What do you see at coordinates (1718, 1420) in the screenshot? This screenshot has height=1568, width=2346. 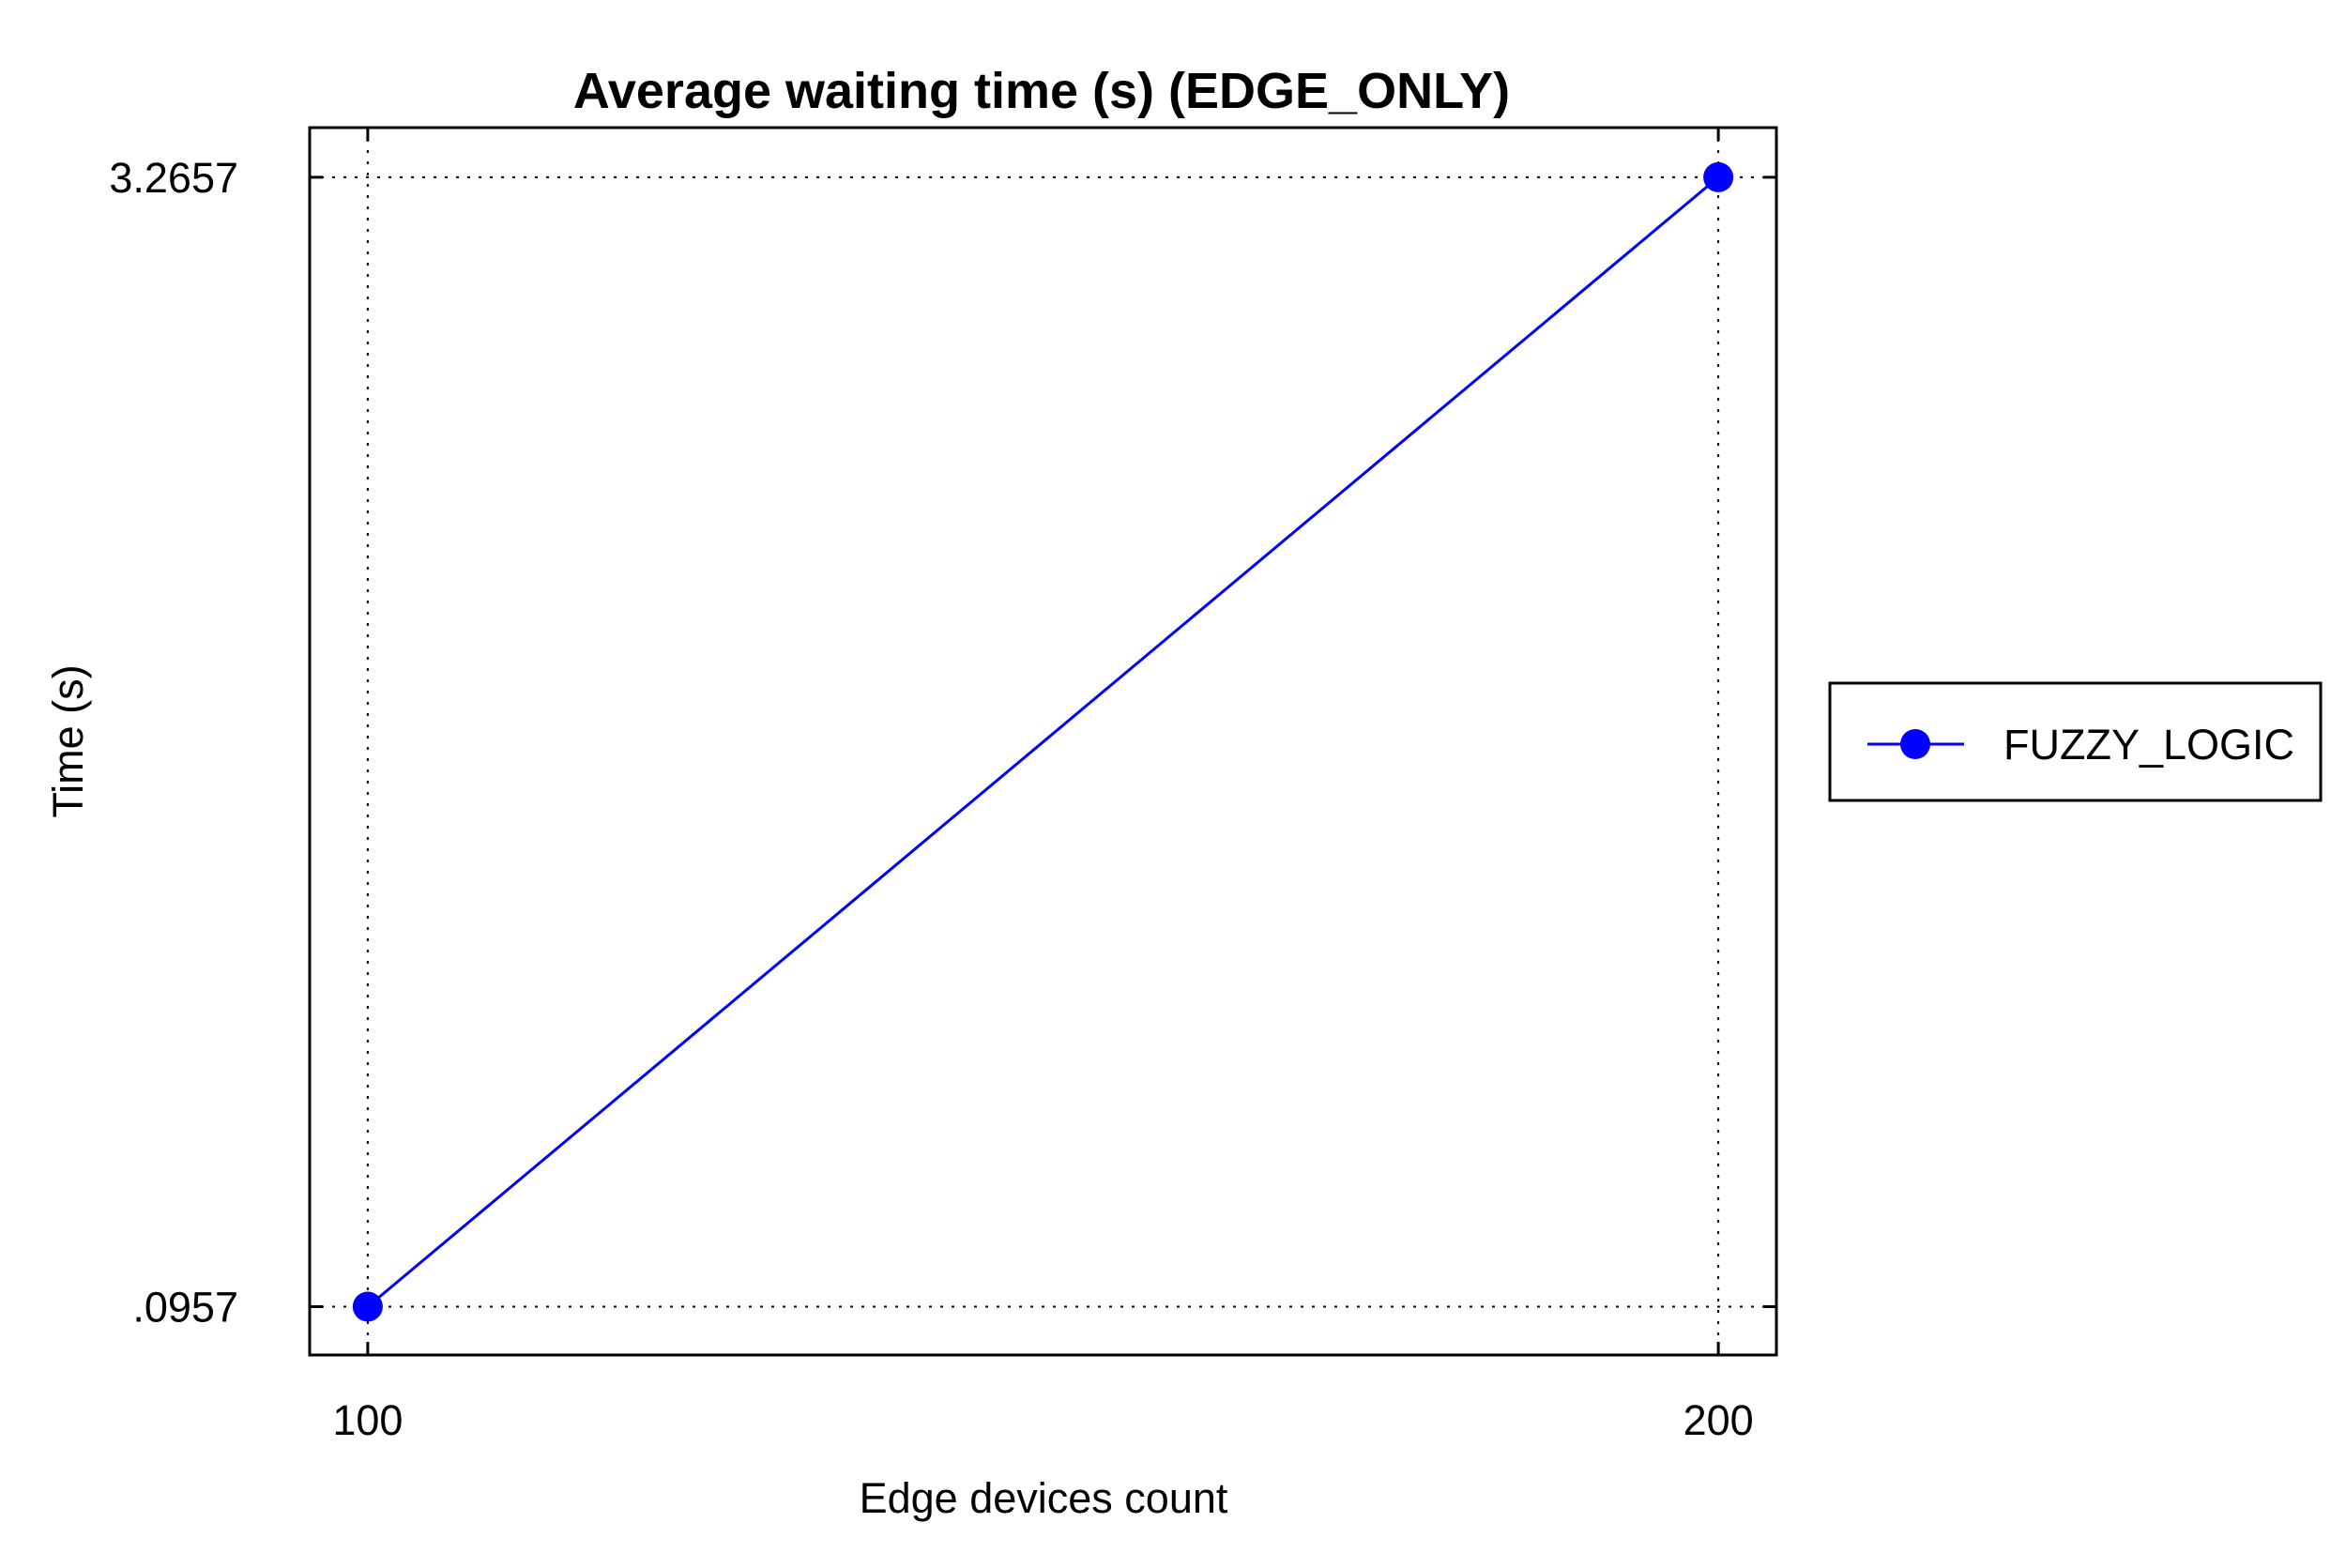 I see `x-tick-label: 200` at bounding box center [1718, 1420].